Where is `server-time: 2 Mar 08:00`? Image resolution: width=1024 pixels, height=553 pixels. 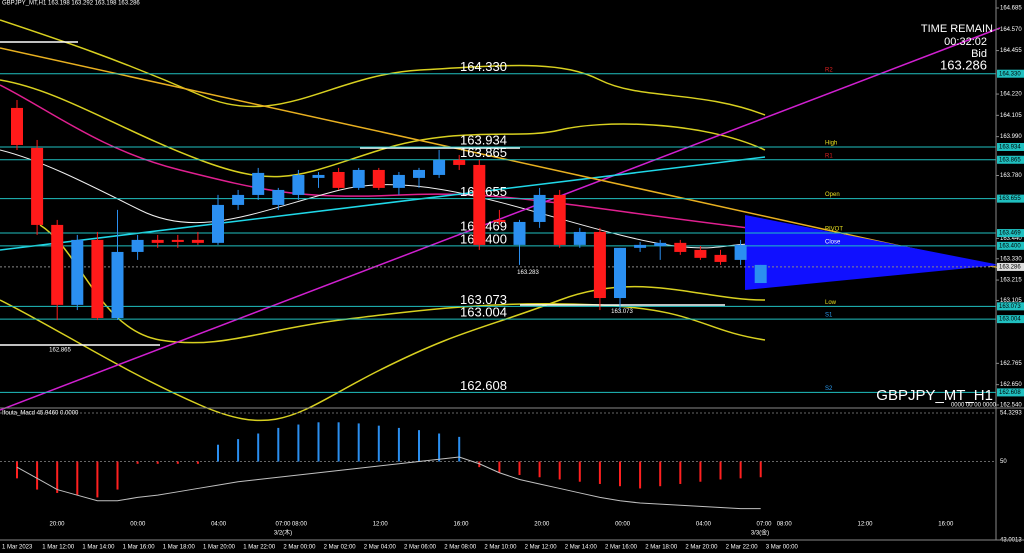 server-time: 2 Mar 08:00 is located at coordinates (460, 548).